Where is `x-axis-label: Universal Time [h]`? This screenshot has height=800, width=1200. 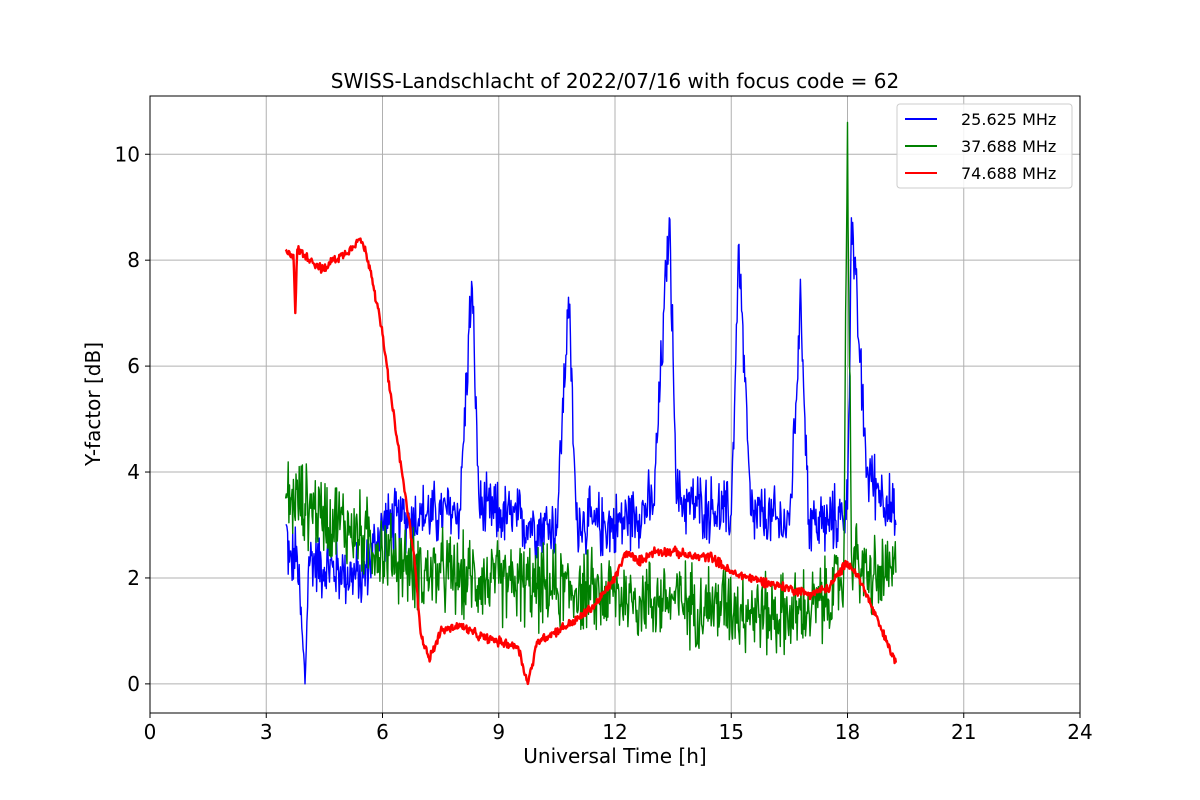 x-axis-label: Universal Time [h] is located at coordinates (614, 756).